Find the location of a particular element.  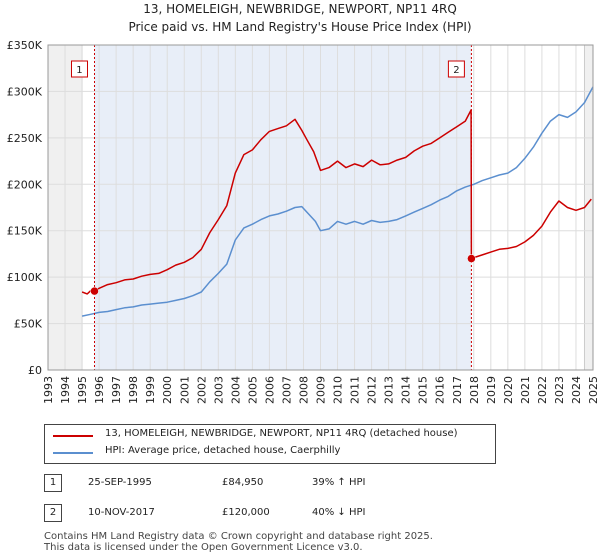

x-tick-label: 1996 is located at coordinates (99, 390).